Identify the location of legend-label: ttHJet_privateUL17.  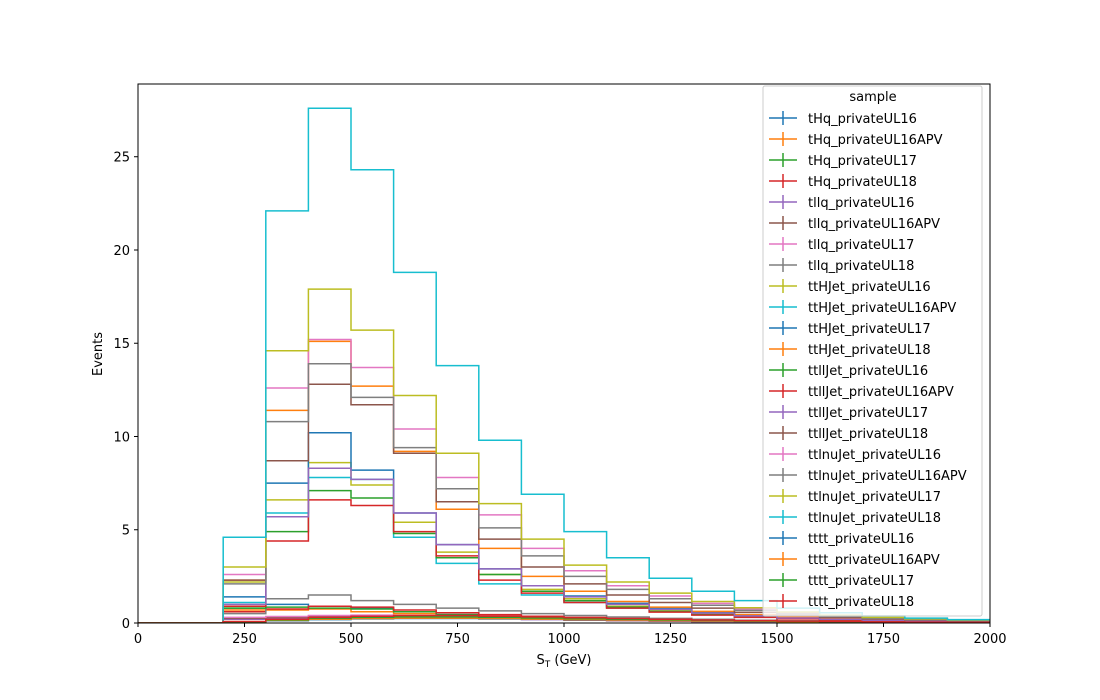
(869, 329).